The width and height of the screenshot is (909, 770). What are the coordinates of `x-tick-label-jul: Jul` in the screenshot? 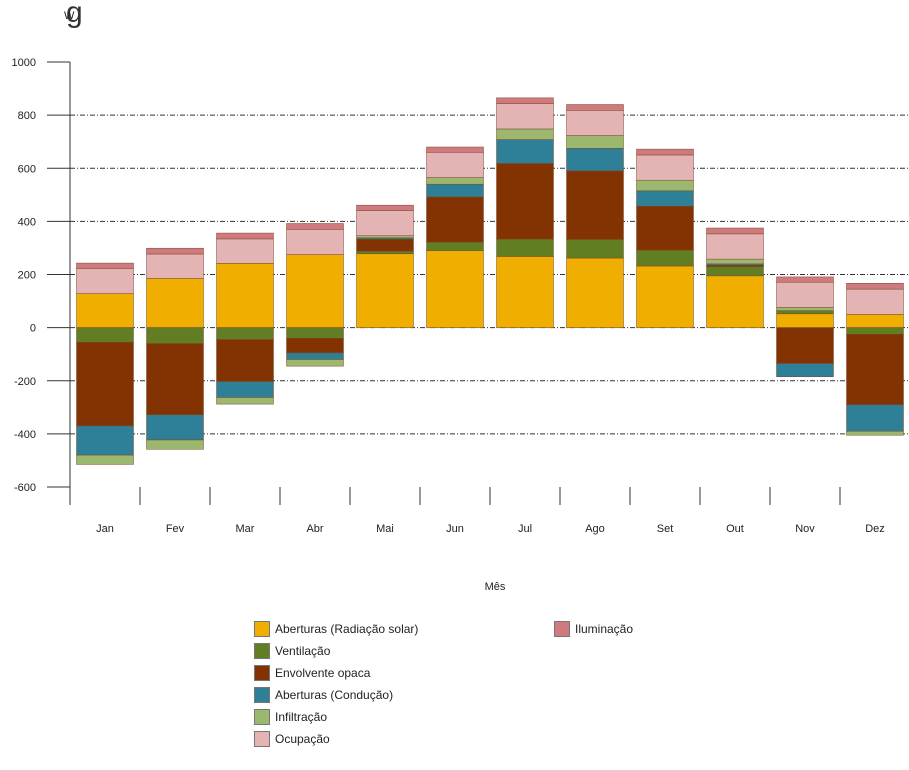 It's located at (525, 529).